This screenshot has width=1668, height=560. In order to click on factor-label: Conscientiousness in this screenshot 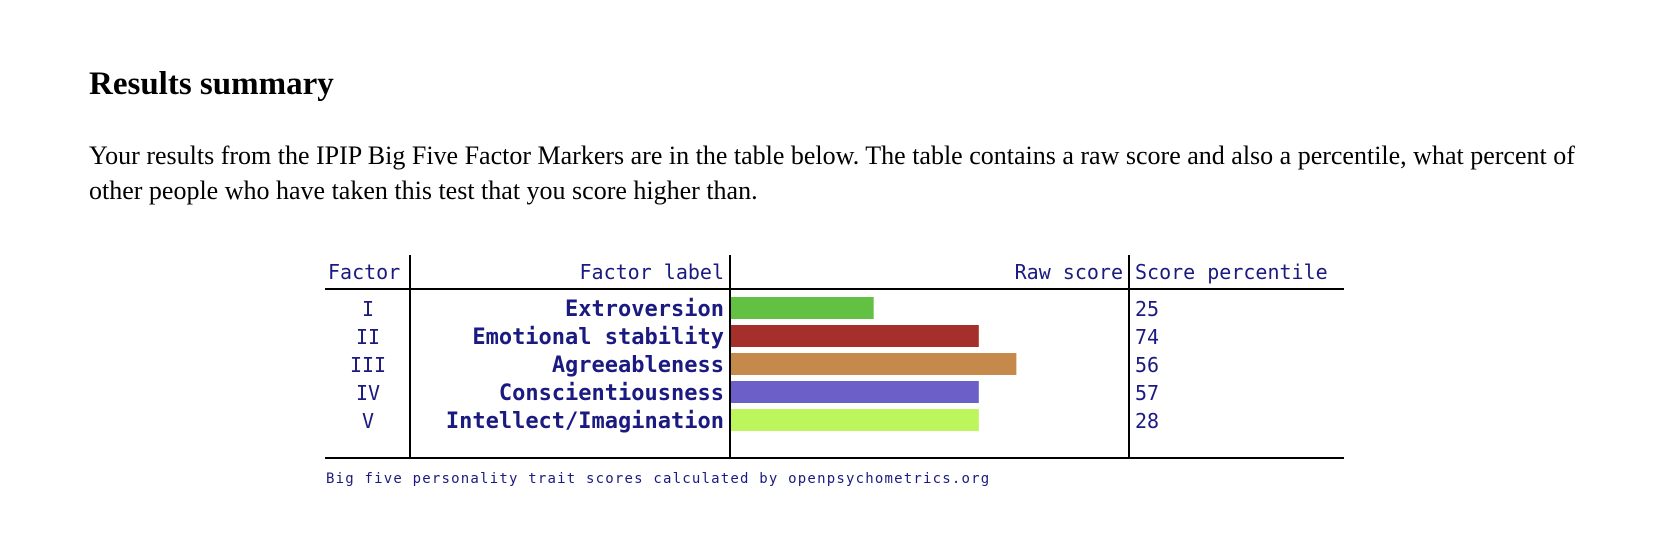, I will do `click(611, 393)`.